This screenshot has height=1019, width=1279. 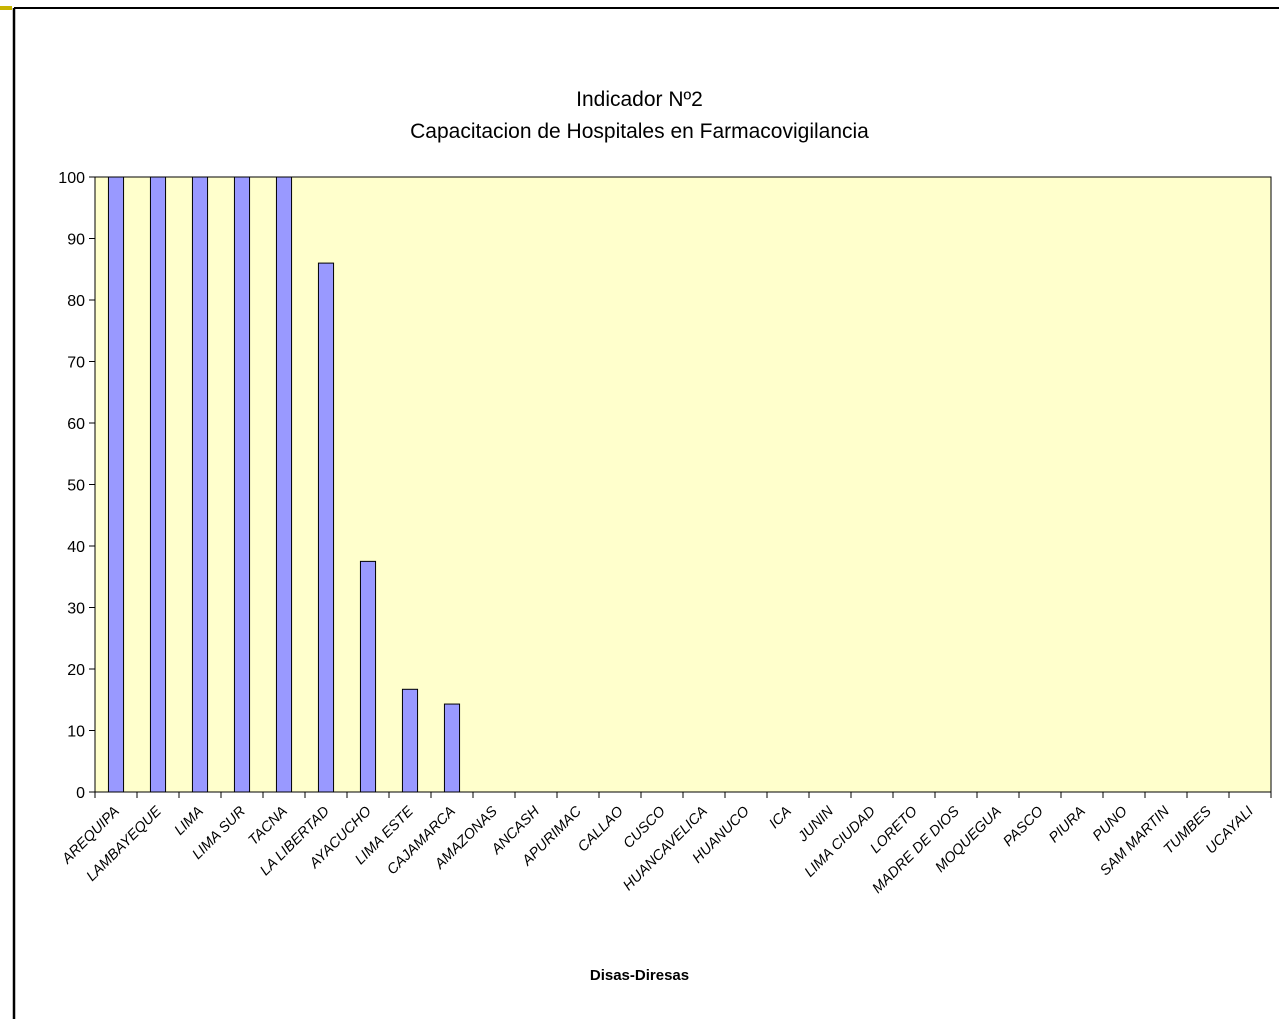 What do you see at coordinates (76, 670) in the screenshot?
I see `y-tick-label: 20` at bounding box center [76, 670].